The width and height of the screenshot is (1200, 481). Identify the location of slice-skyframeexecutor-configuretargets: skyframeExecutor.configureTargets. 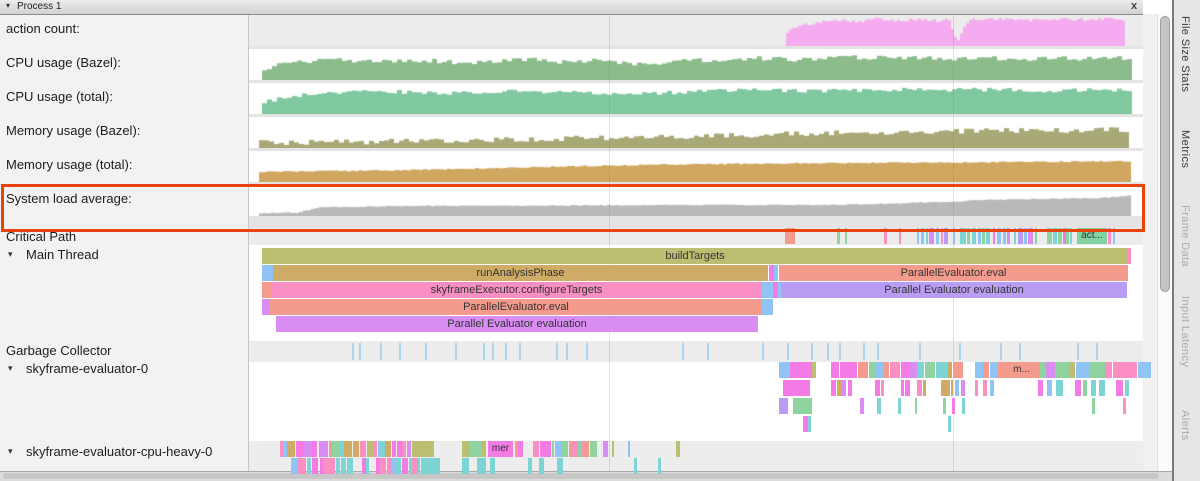
(516, 290).